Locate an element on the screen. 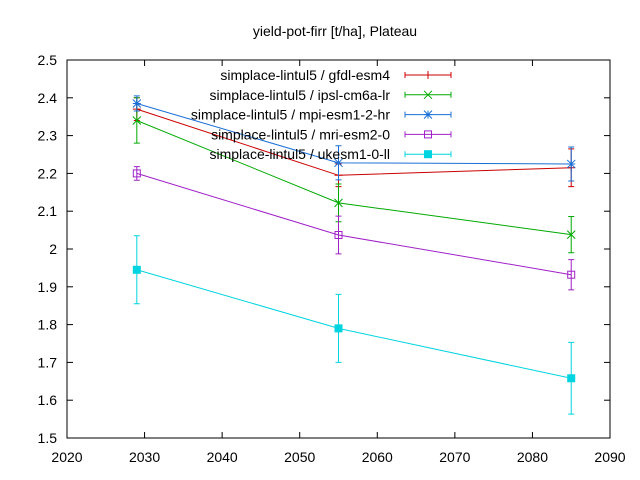 This screenshot has height=480, width=640. y-tick-label: 1.5 is located at coordinates (48, 438).